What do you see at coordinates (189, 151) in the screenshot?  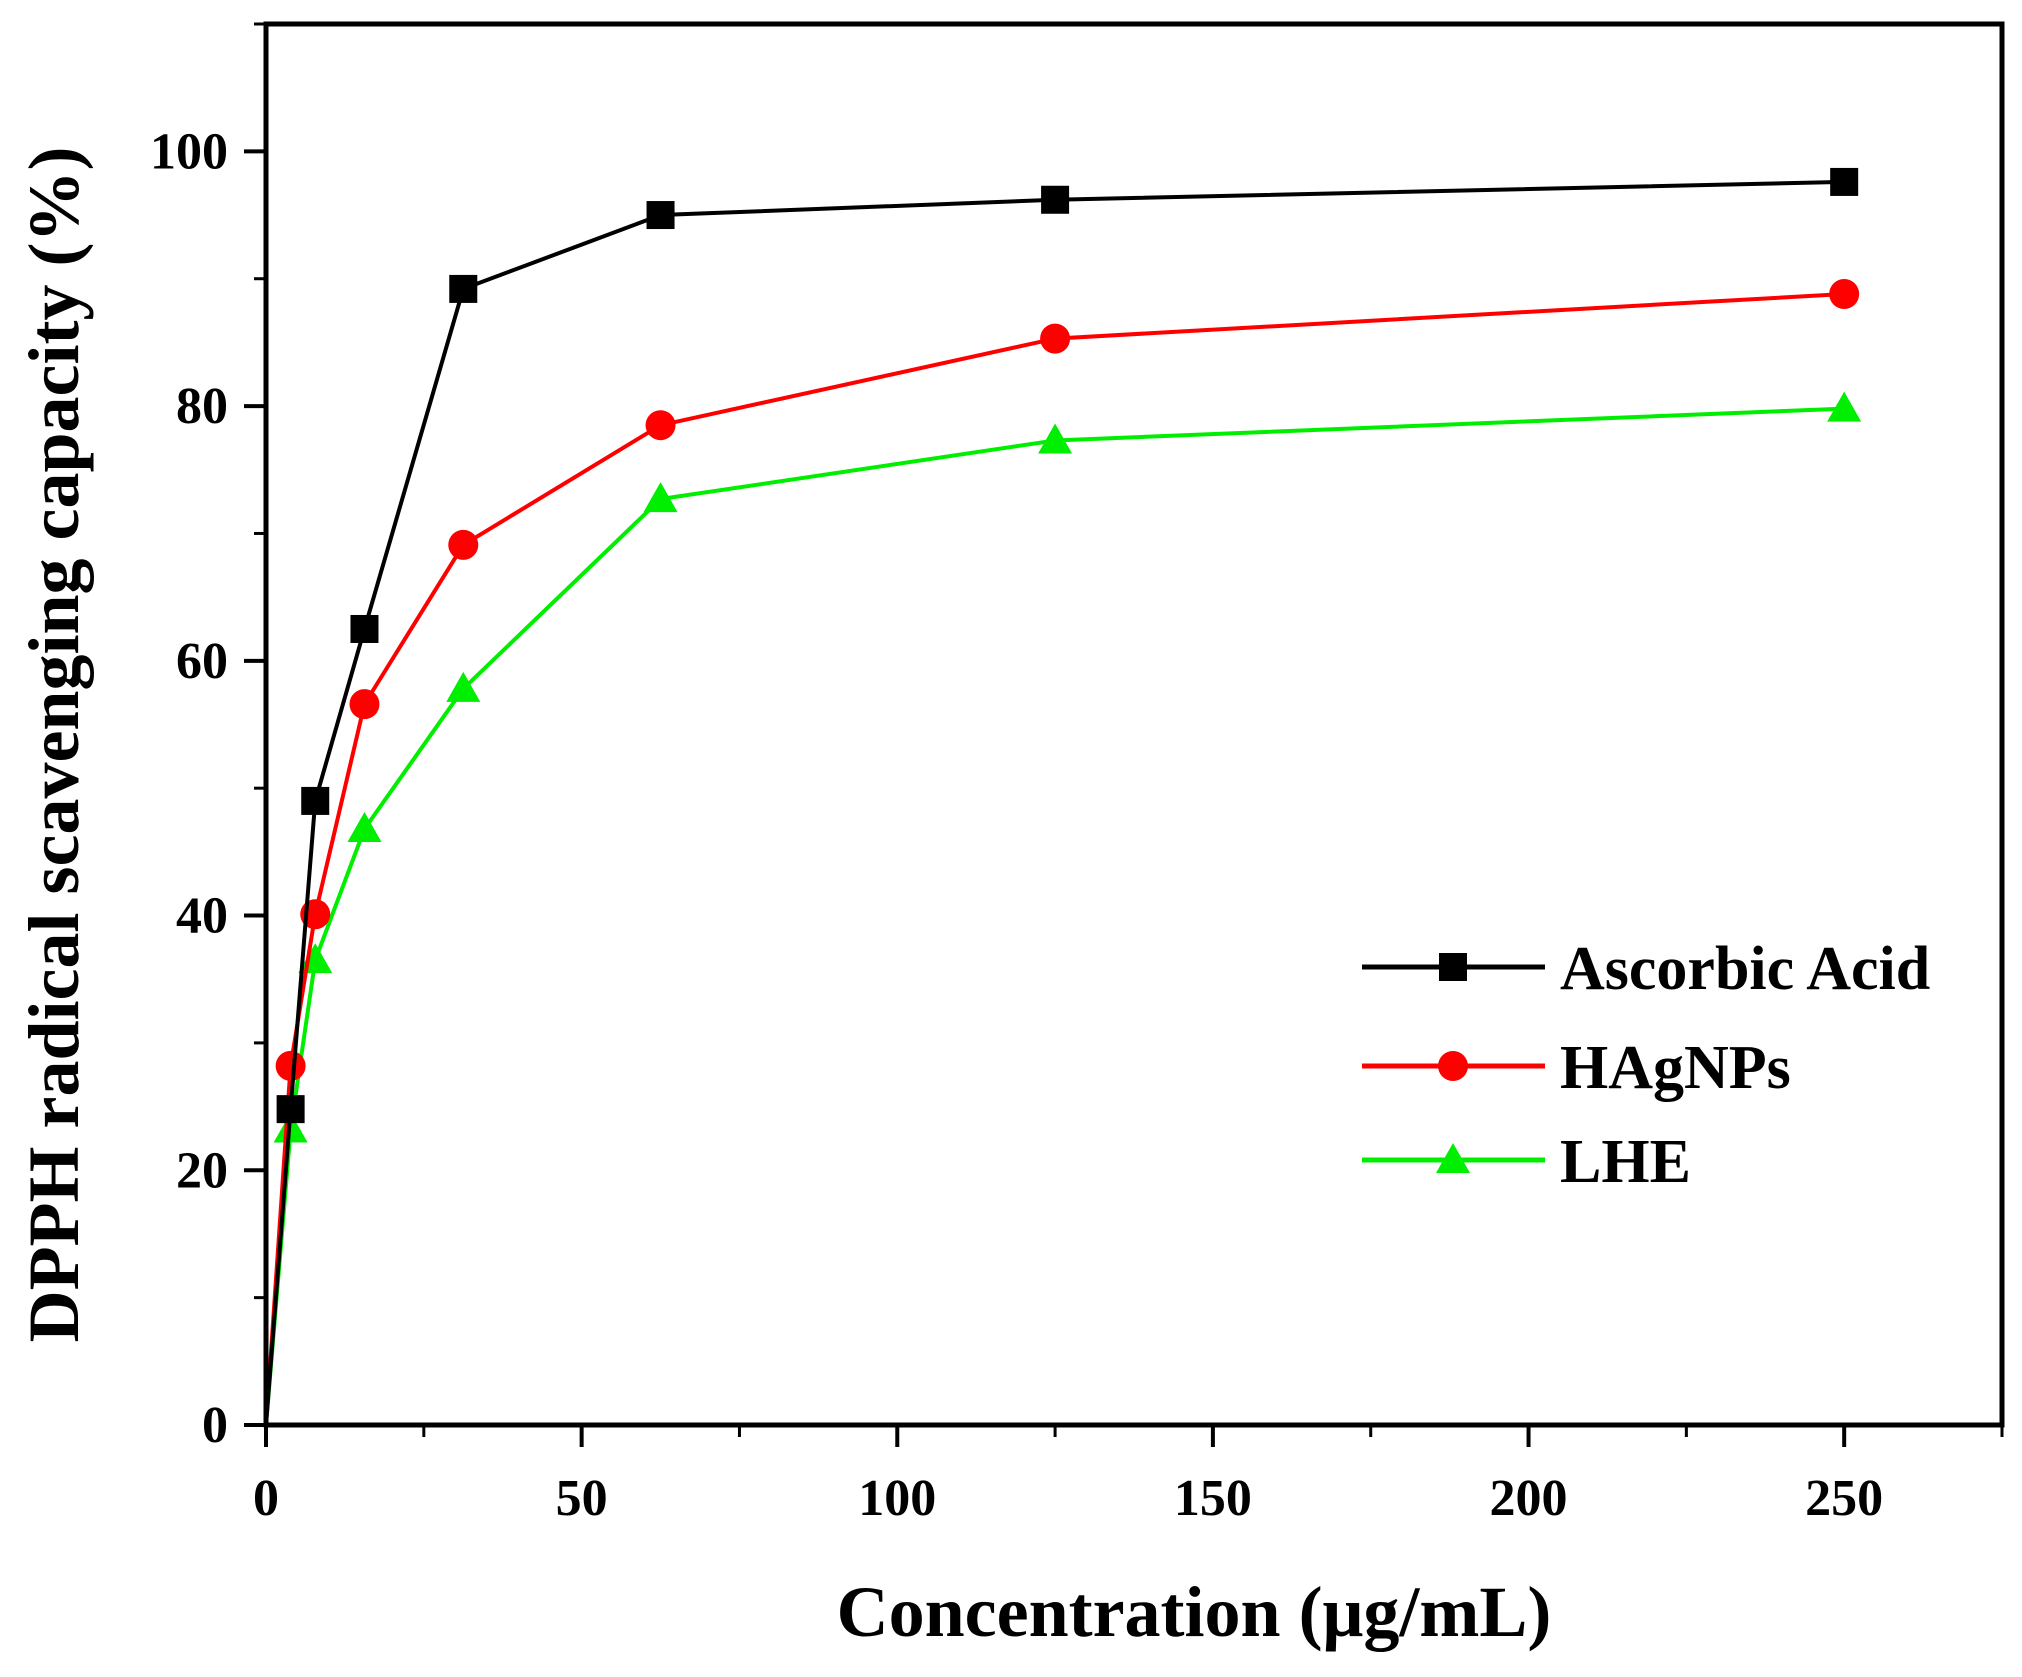 I see `y-tick-label: 100` at bounding box center [189, 151].